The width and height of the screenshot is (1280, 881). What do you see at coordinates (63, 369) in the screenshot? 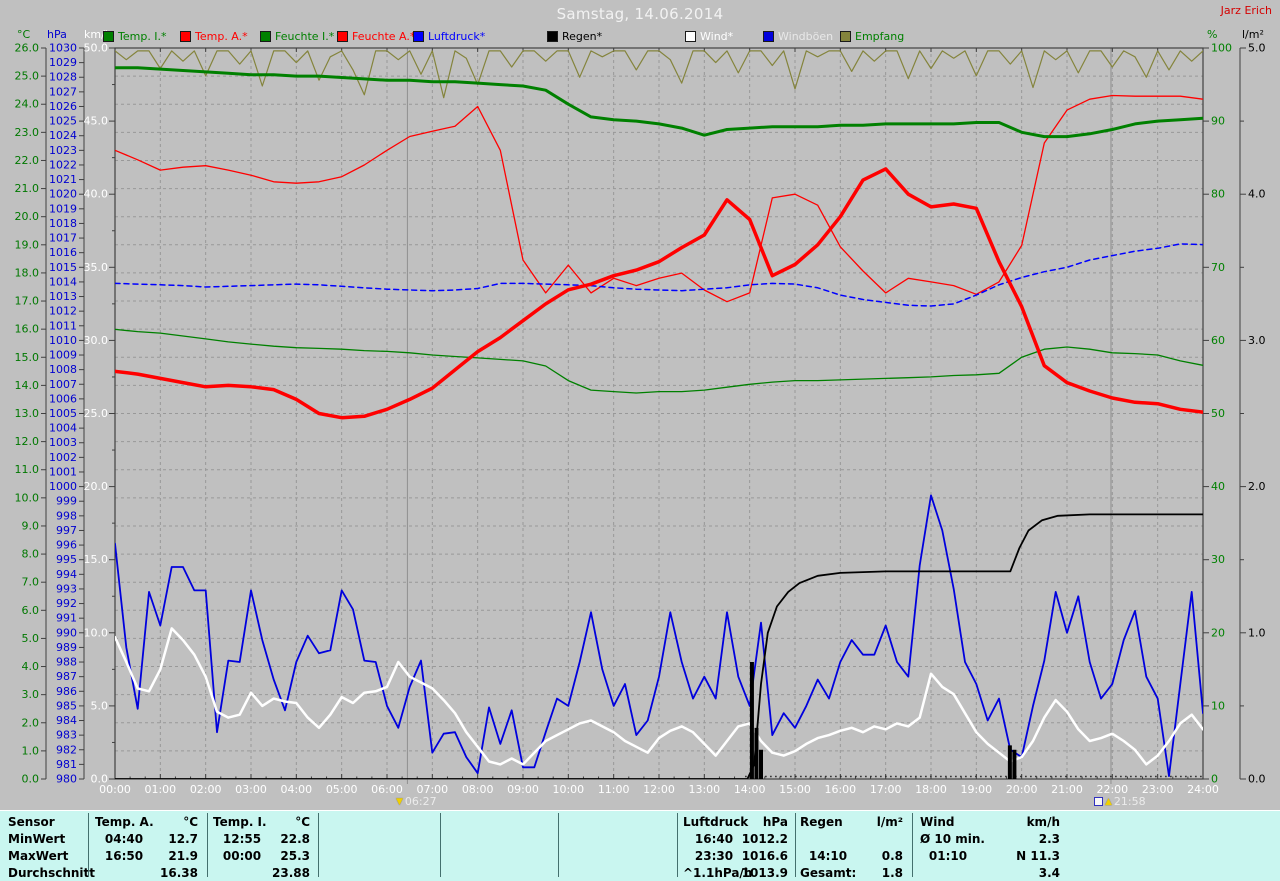
I see `axis-label-hpa: 1008` at bounding box center [63, 369].